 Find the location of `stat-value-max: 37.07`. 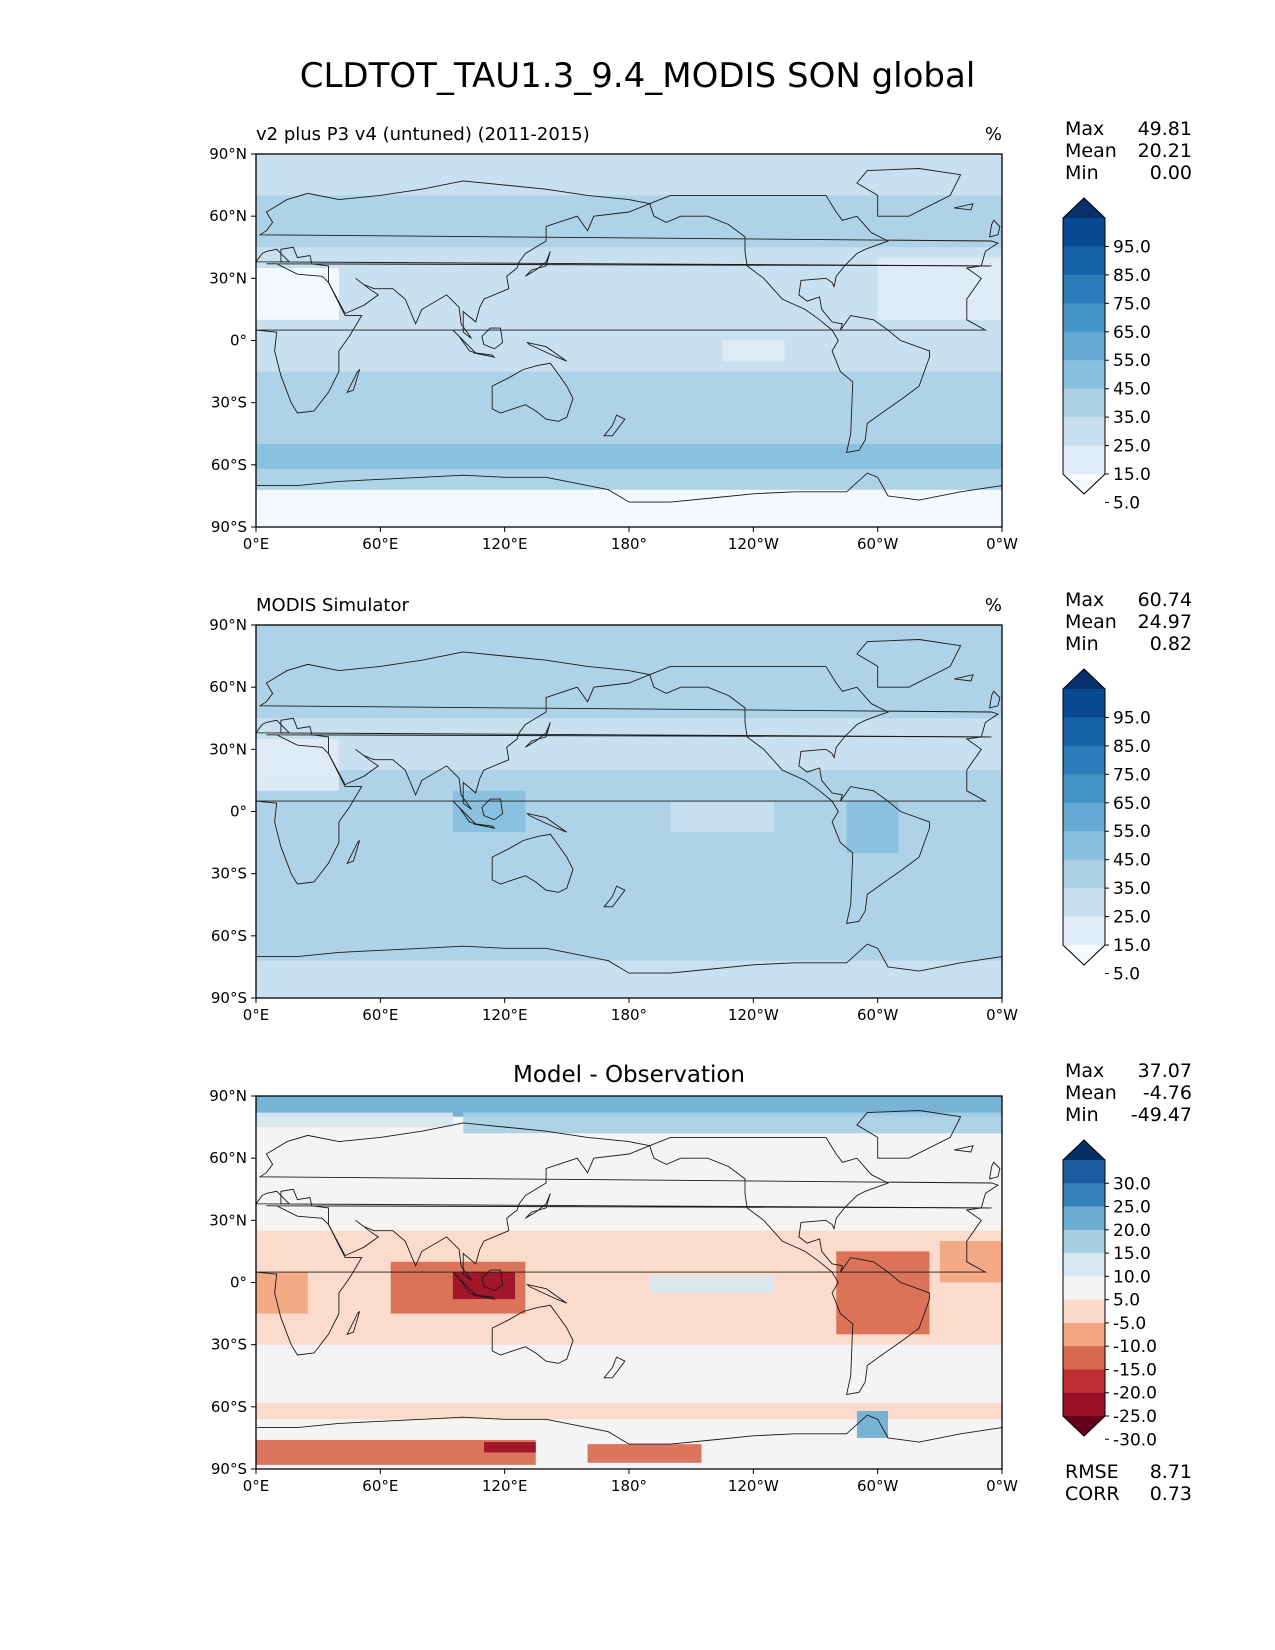

stat-value-max: 37.07 is located at coordinates (1164, 1071).